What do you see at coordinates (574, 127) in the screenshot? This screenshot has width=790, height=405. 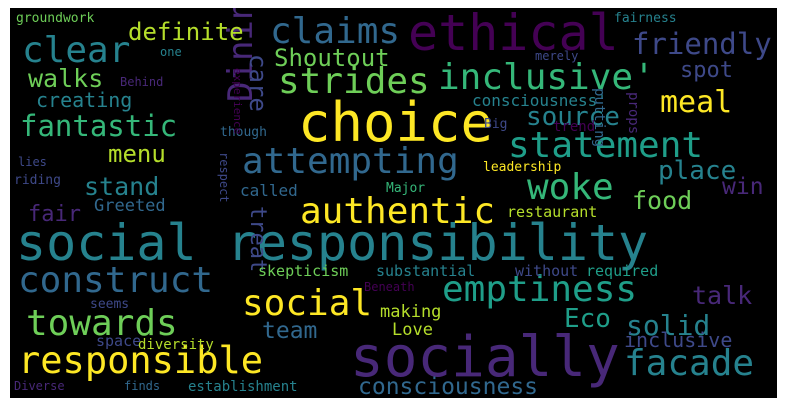 I see `word: trend` at bounding box center [574, 127].